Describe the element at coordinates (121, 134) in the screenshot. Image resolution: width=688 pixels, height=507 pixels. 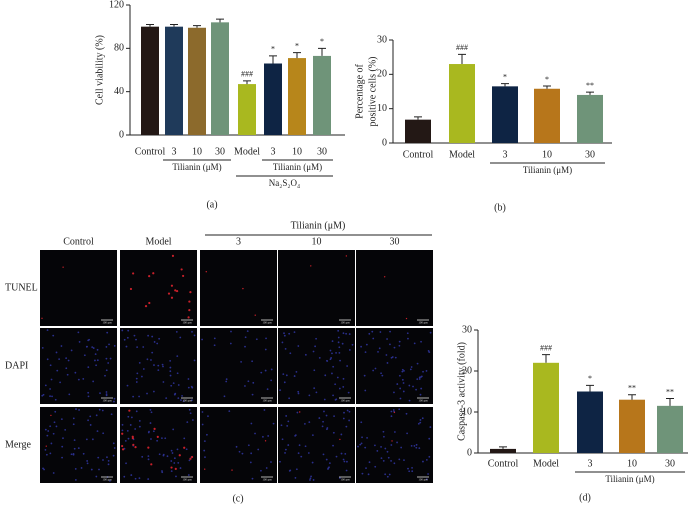
I see `y-tick-label: 0` at that location.